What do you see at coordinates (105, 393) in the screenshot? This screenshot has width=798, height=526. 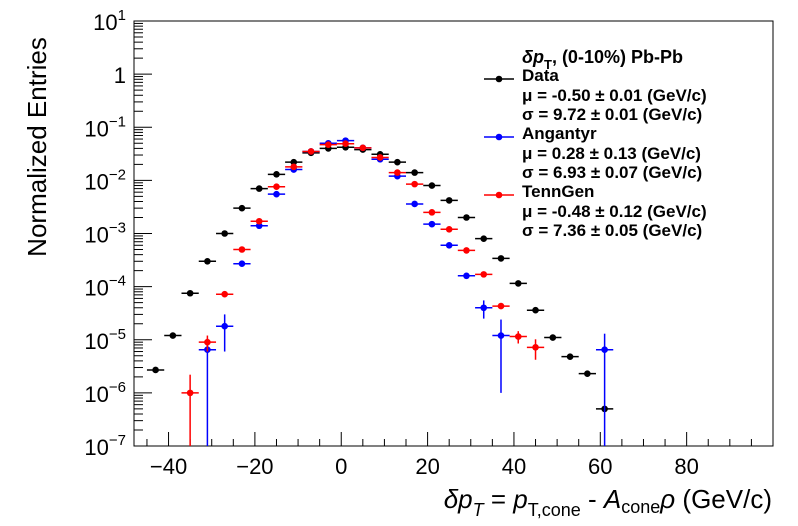 I see `y-tick-label: 10⁻⁶` at bounding box center [105, 393].